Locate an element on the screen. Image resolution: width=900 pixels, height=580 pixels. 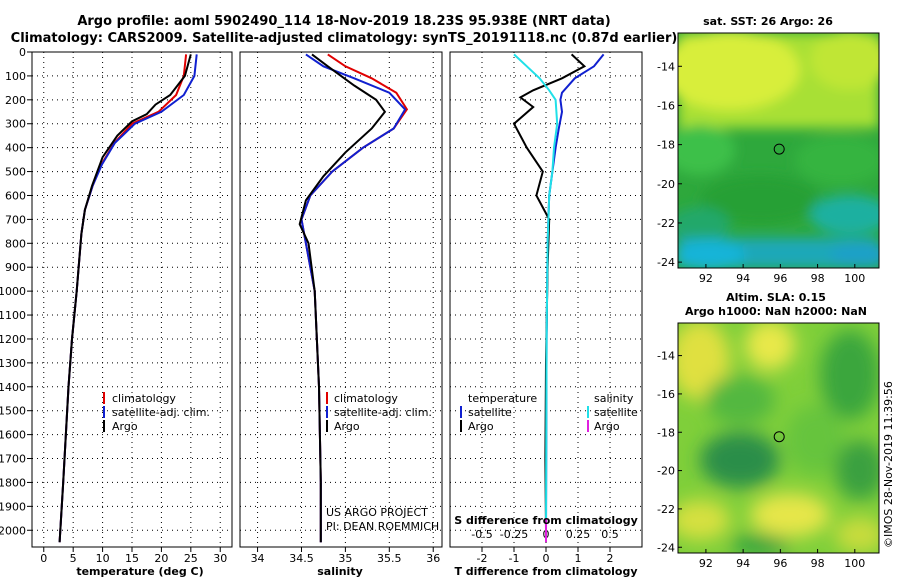
salinity-legend: climatology satellite-adj. clim. Argo is located at coordinates (379, 412).